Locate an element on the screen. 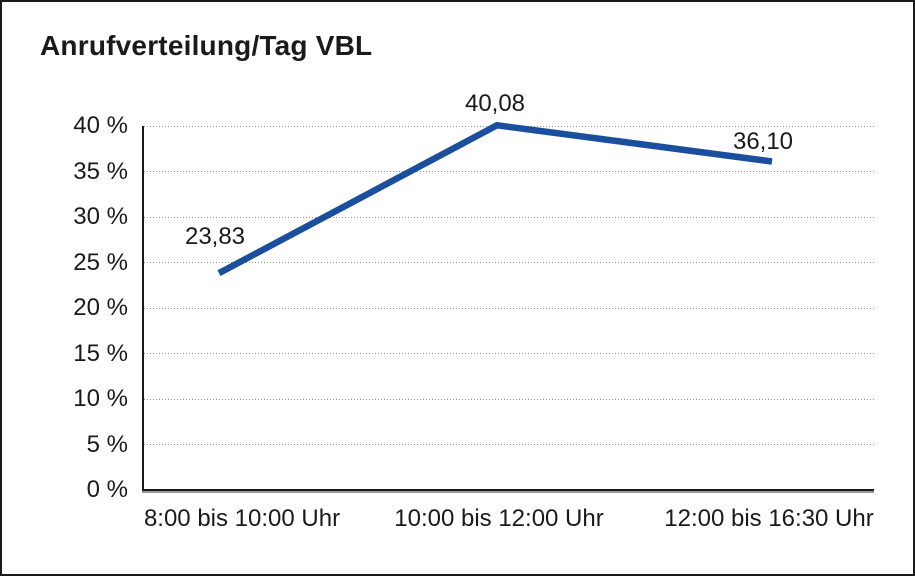 The height and width of the screenshot is (576, 915). y-axis-line is located at coordinates (143, 308).